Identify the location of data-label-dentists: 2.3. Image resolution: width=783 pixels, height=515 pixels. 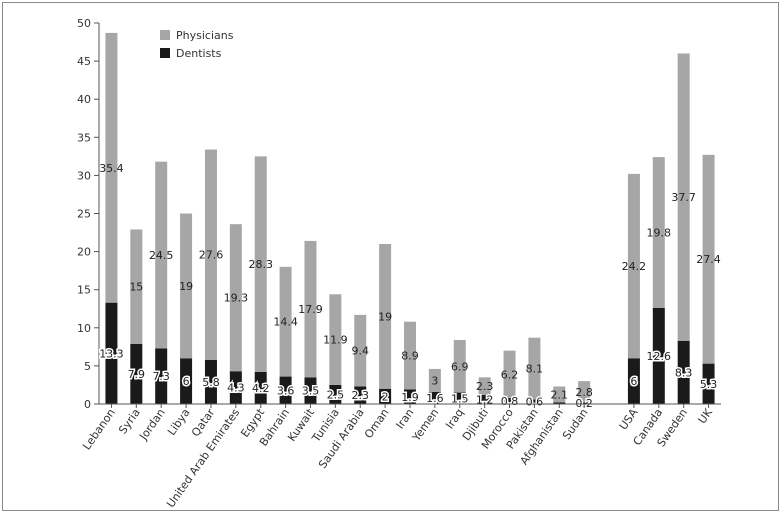
(360, 395).